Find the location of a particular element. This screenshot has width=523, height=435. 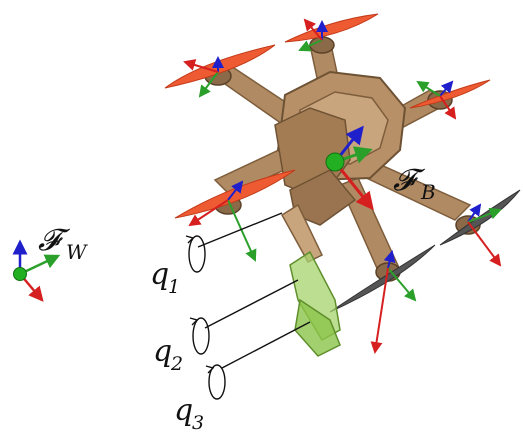

joint-3-indicator is located at coordinates (258, 360).